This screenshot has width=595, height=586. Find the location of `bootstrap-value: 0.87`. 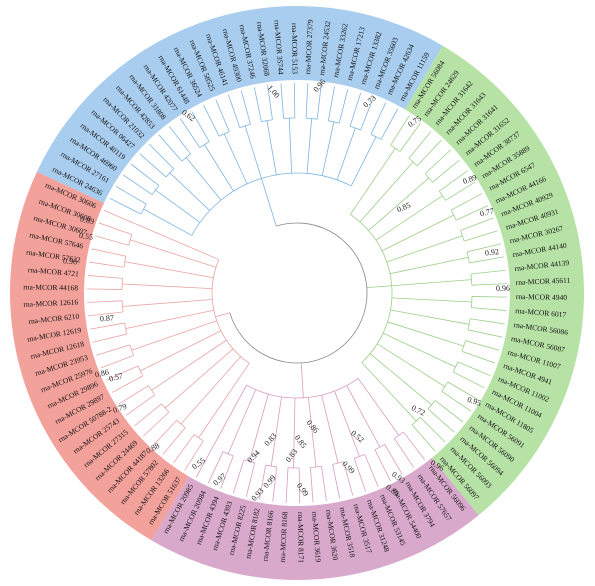

bootstrap-value: 0.87 is located at coordinates (107, 318).